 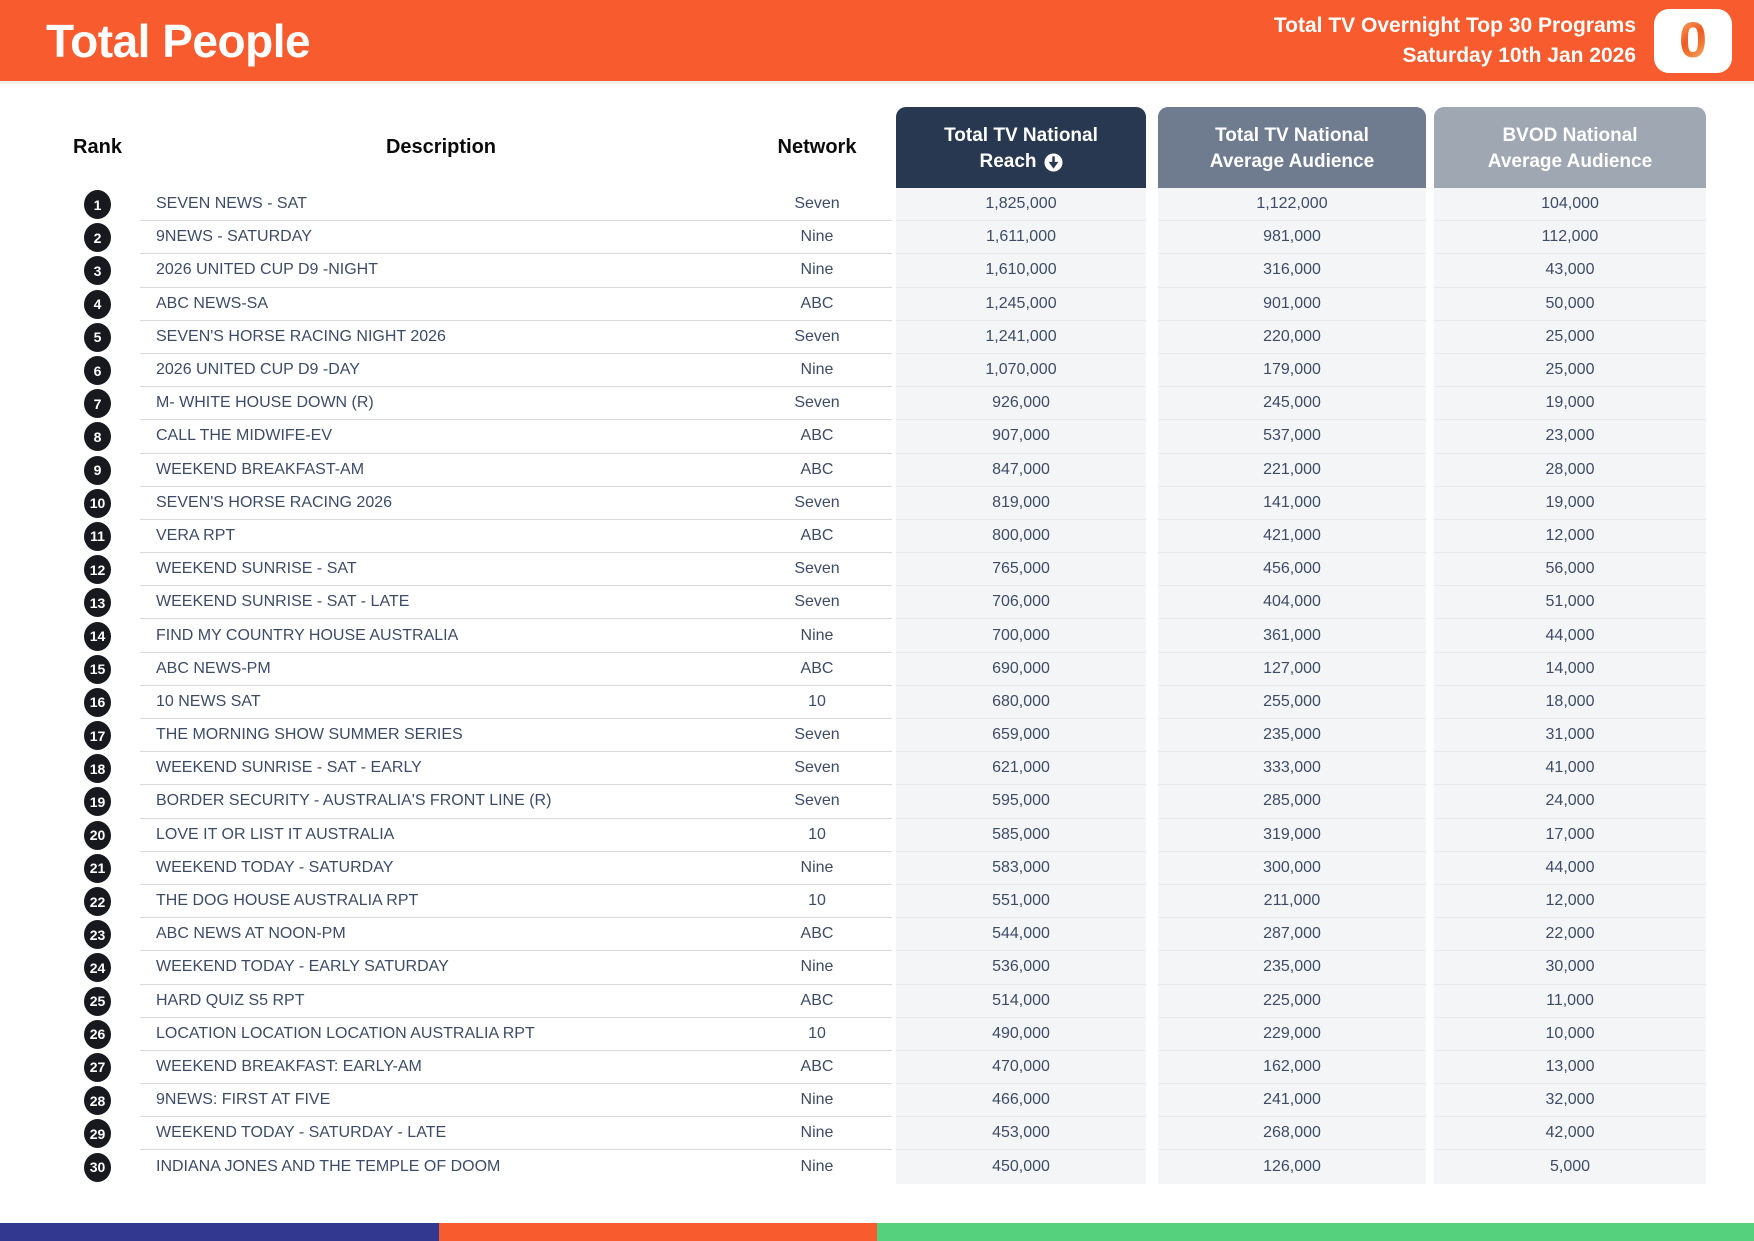 I want to click on rank-cell: 25, so click(x=97, y=1001).